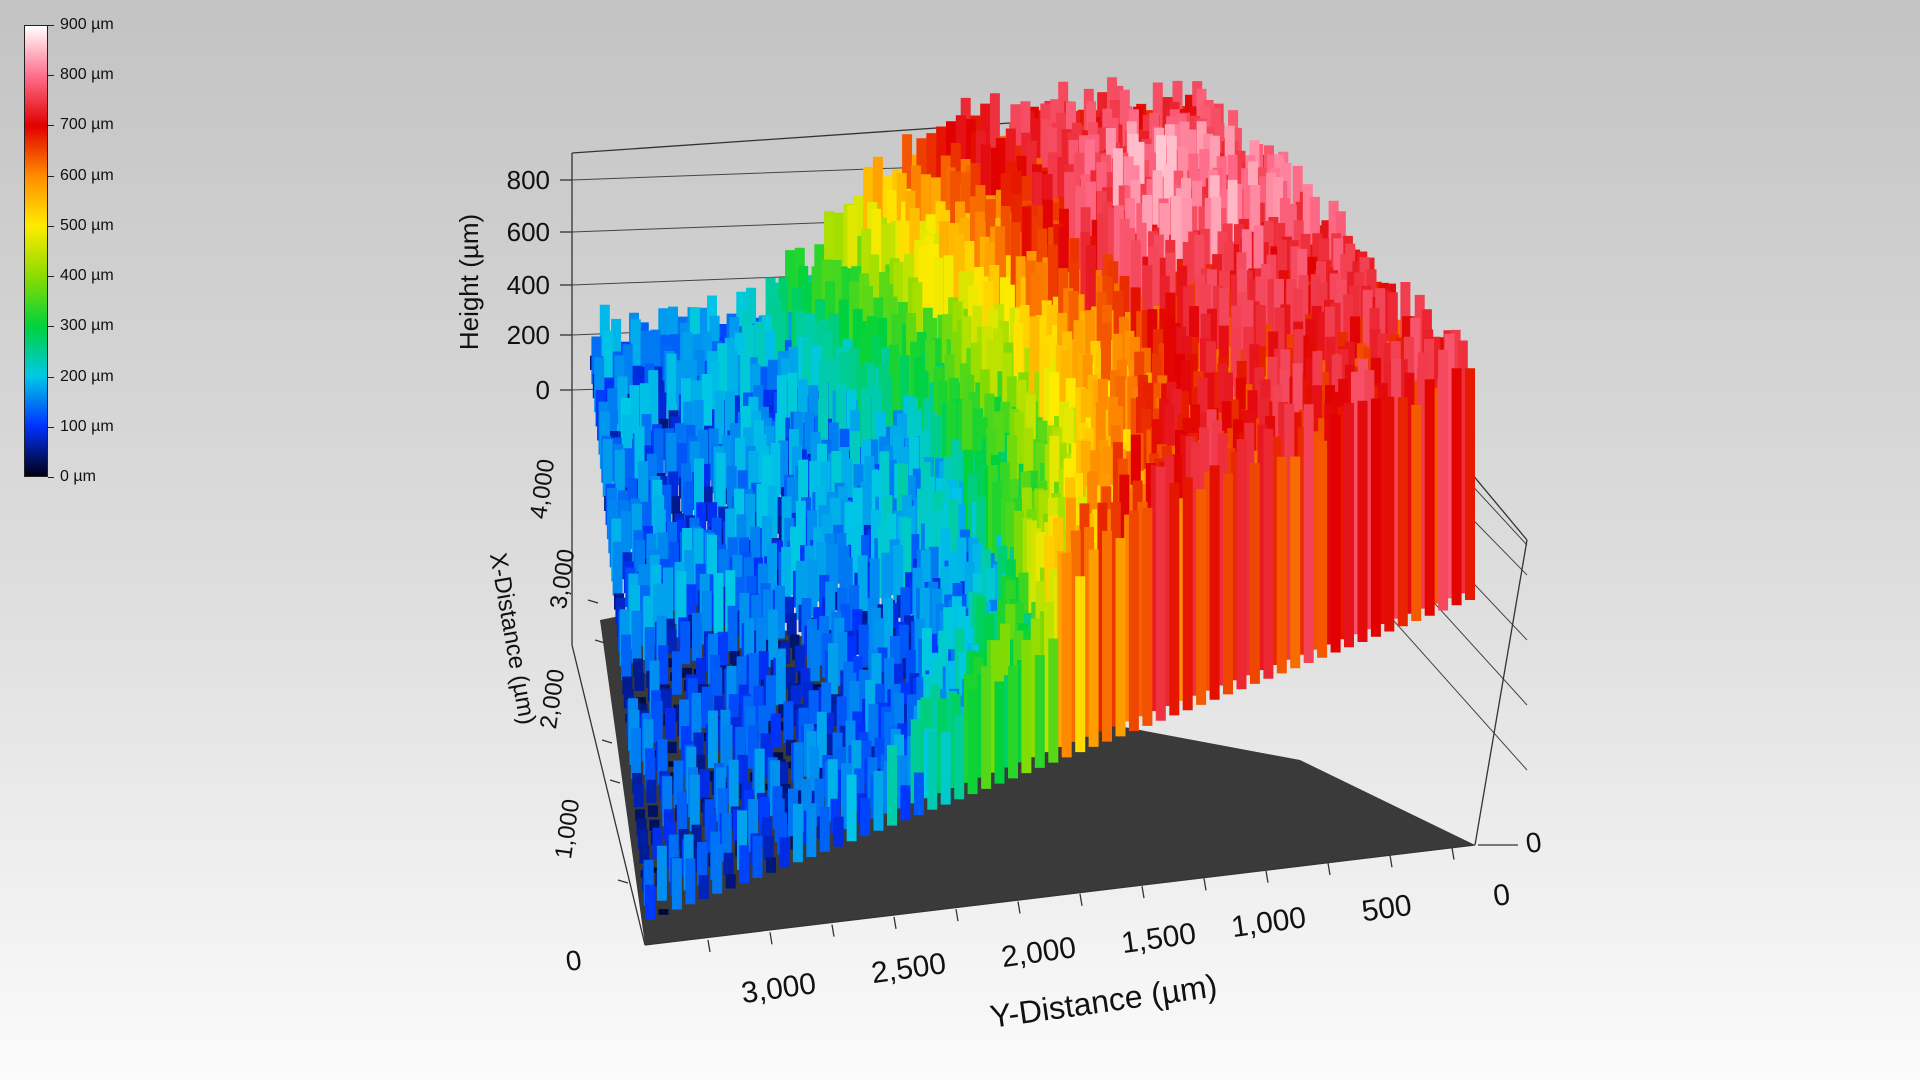 This screenshot has width=1920, height=1080. Describe the element at coordinates (1501, 895) in the screenshot. I see `y-tick-label: 0` at that location.